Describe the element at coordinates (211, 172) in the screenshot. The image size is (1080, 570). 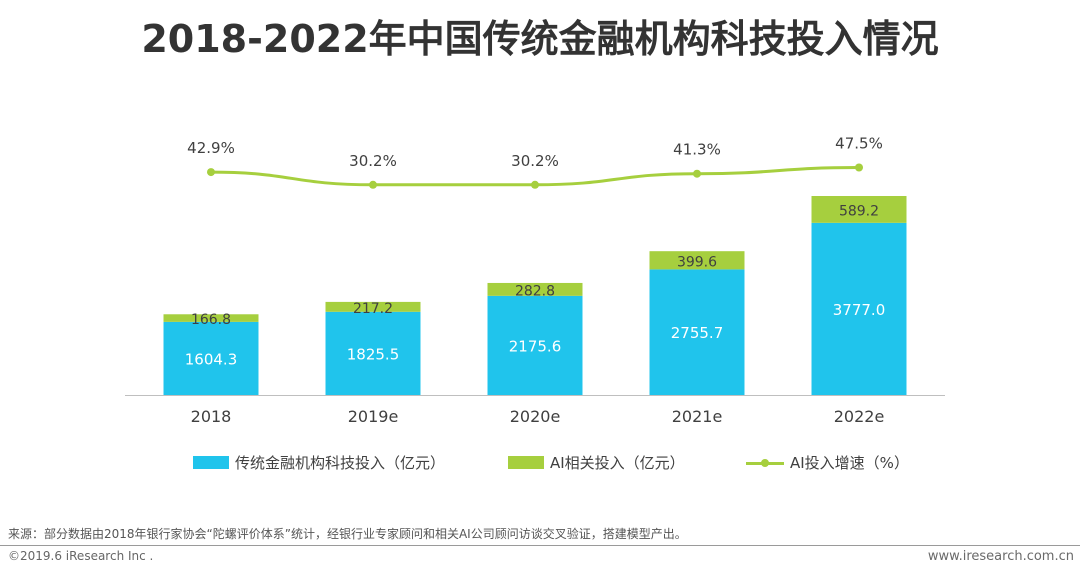
I see `point-ai-growth-2018` at that location.